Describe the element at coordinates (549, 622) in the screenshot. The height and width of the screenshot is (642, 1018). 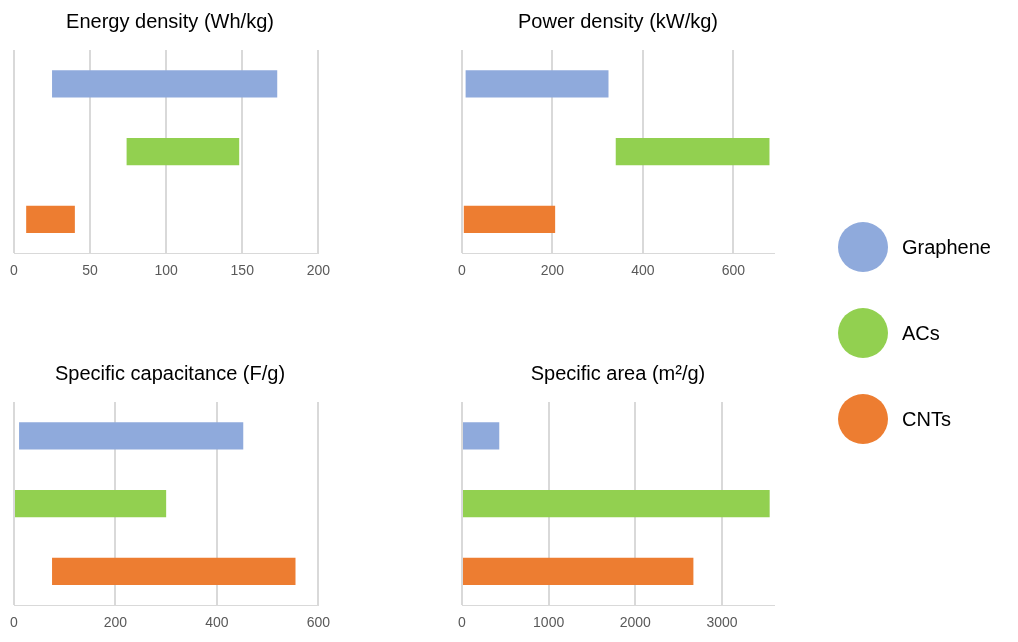
I see `x-tick-label: 1000` at that location.